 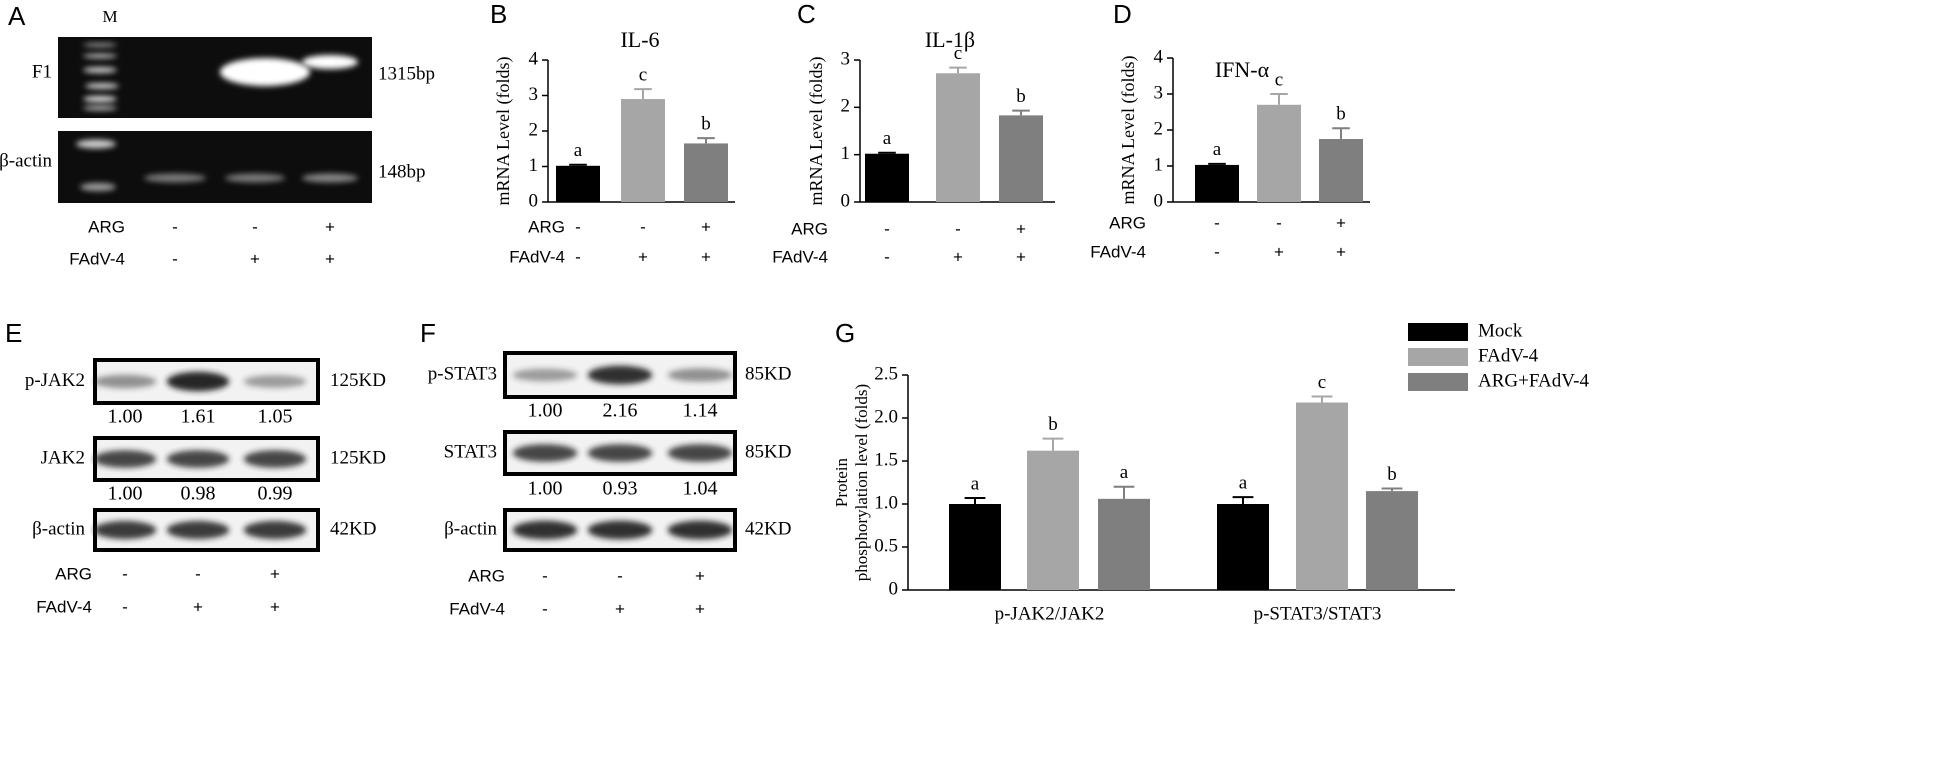 What do you see at coordinates (845, 333) in the screenshot?
I see `panel-letter: G` at bounding box center [845, 333].